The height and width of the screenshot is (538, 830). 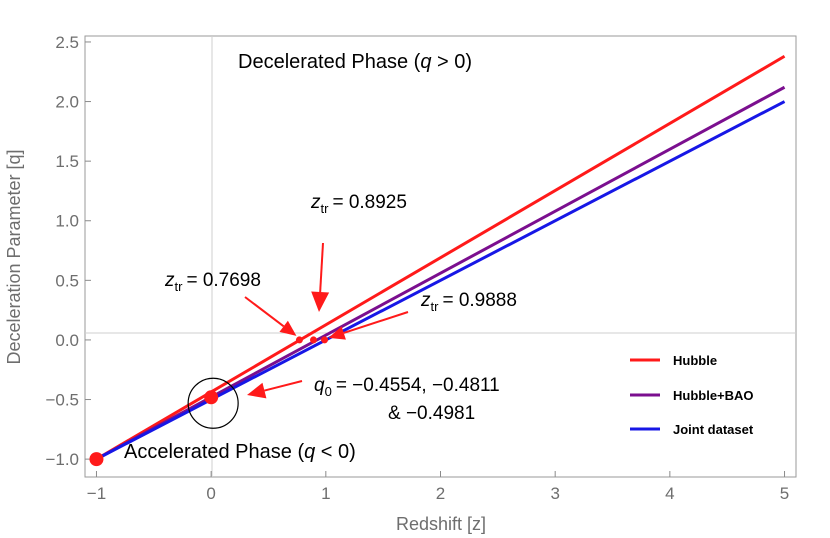 I want to click on accelerated-phase-prefix: Accelerated Phase (, so click(x=214, y=452).